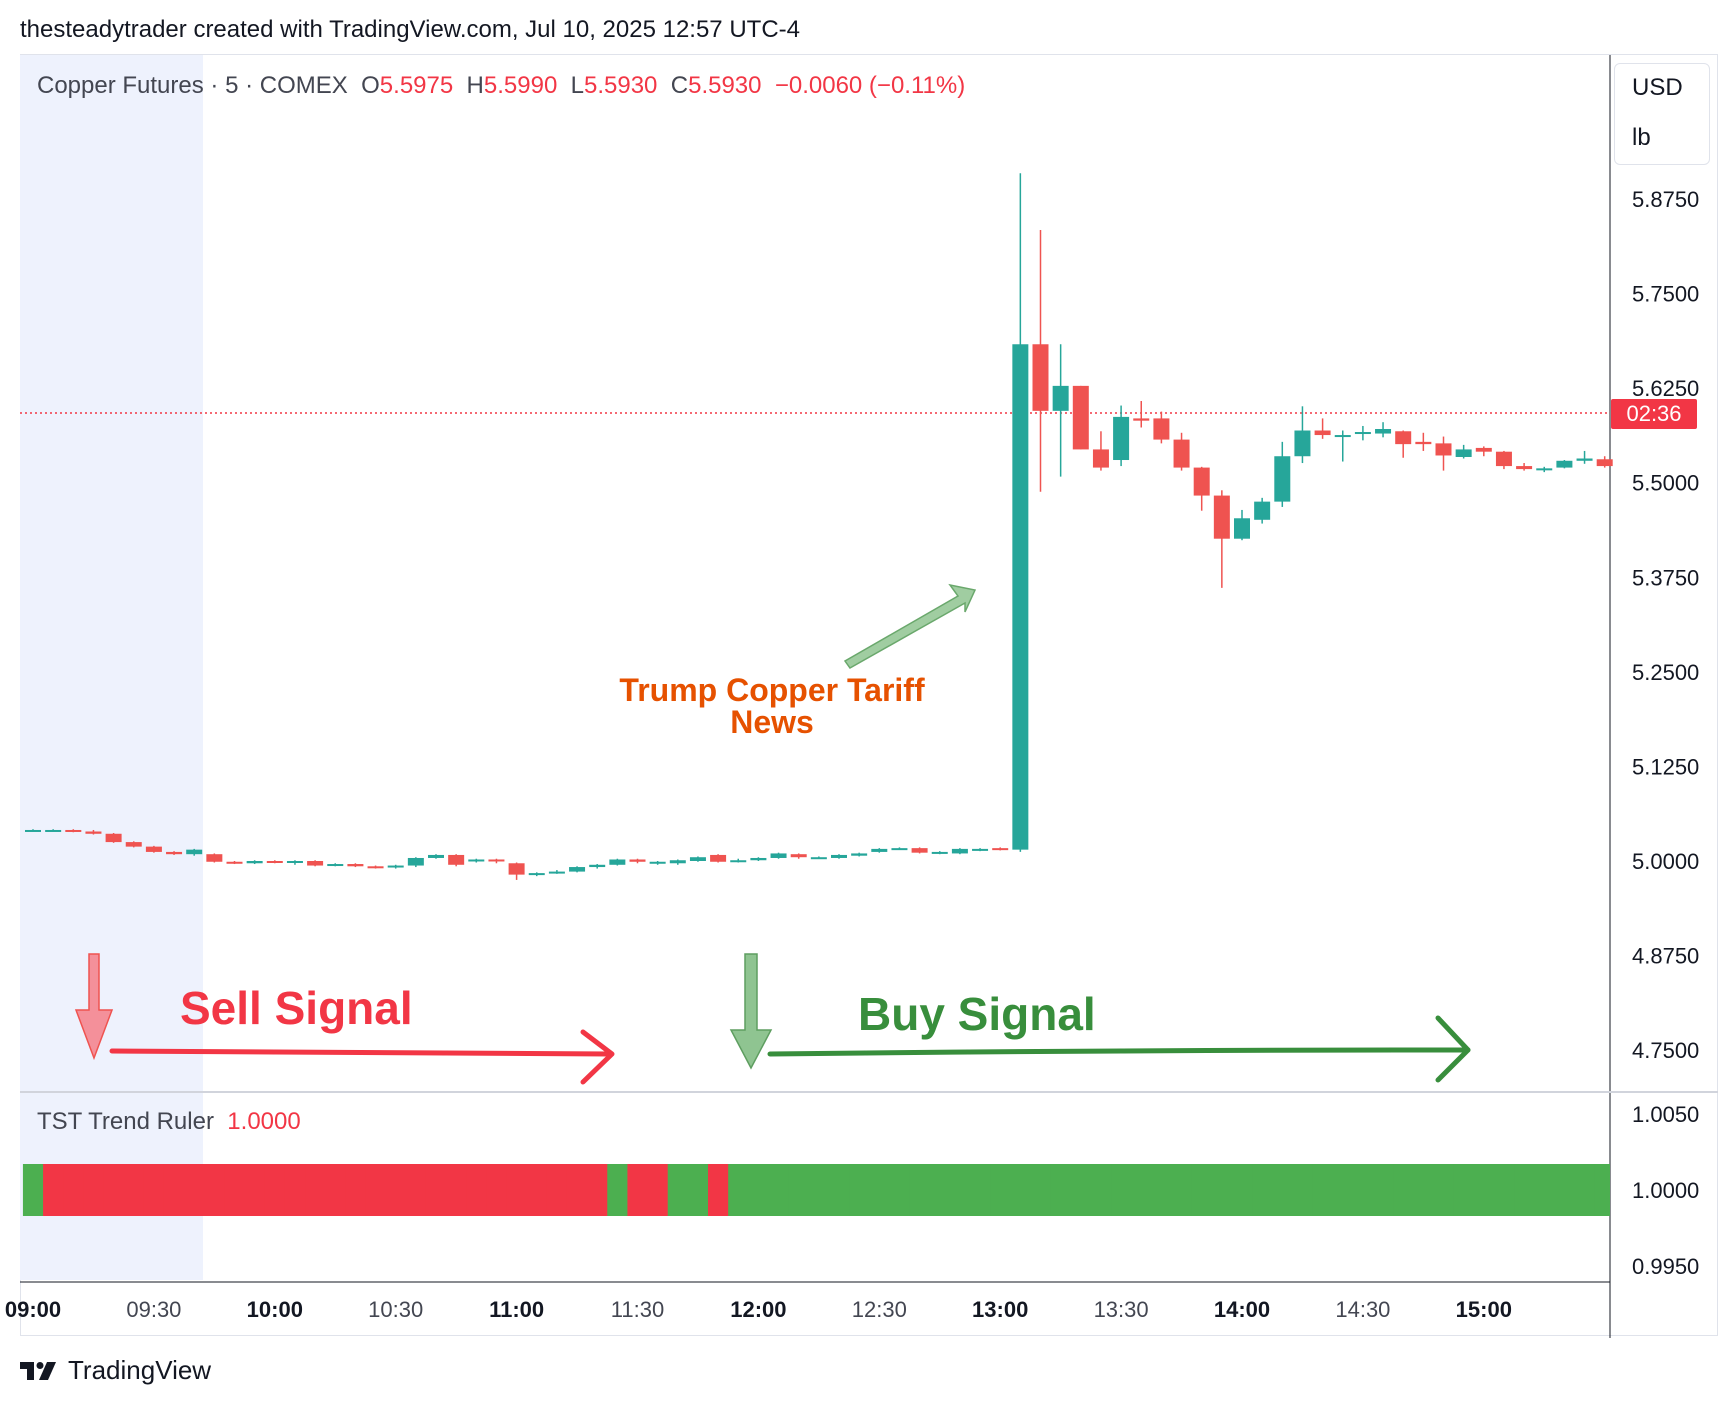  What do you see at coordinates (1665, 483) in the screenshot?
I see `price-tick-label: 5.5000` at bounding box center [1665, 483].